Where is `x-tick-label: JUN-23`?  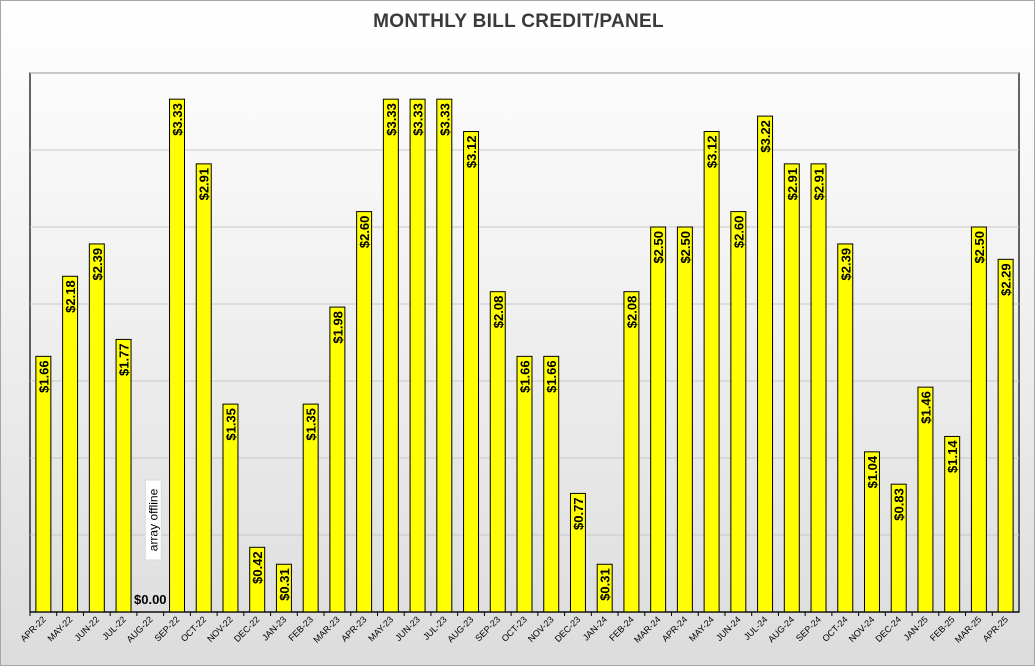
x-tick-label: JUN-23 is located at coordinates (407, 628).